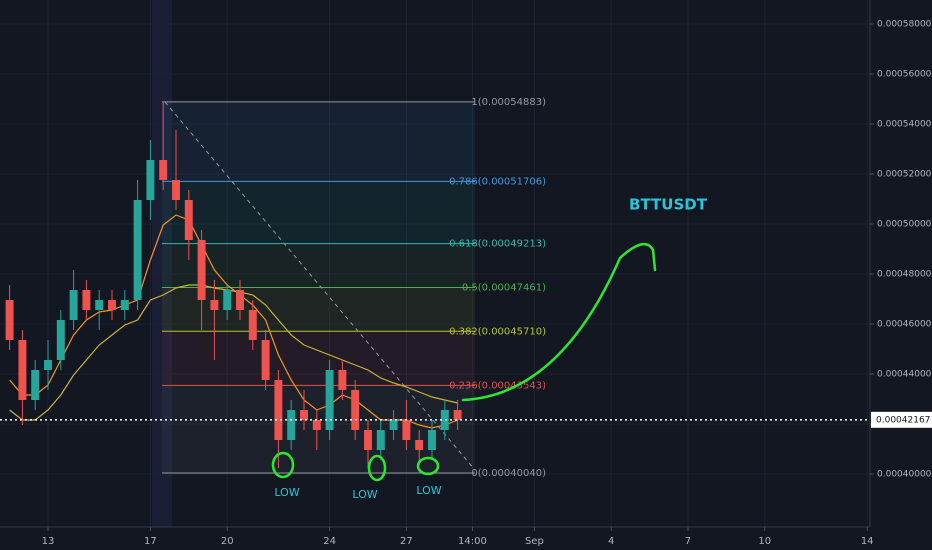 This screenshot has width=932, height=550. Describe the element at coordinates (150, 541) in the screenshot. I see `x-tick-label: 17` at that location.